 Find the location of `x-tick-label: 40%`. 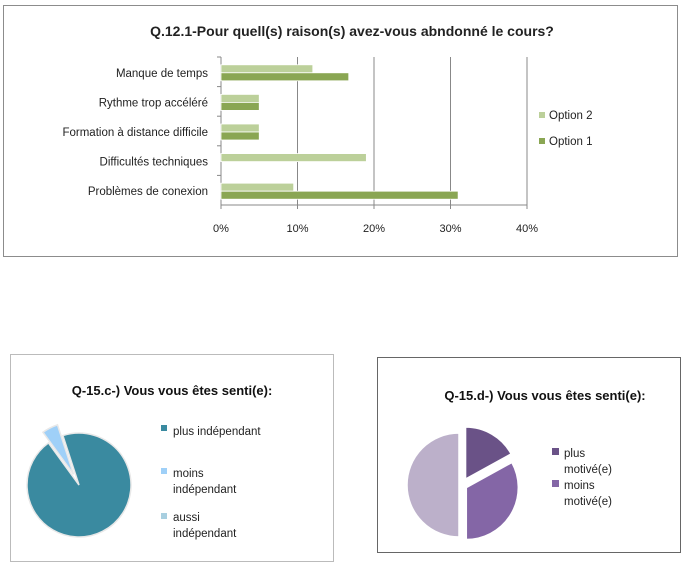

x-tick-label: 40% is located at coordinates (527, 229).